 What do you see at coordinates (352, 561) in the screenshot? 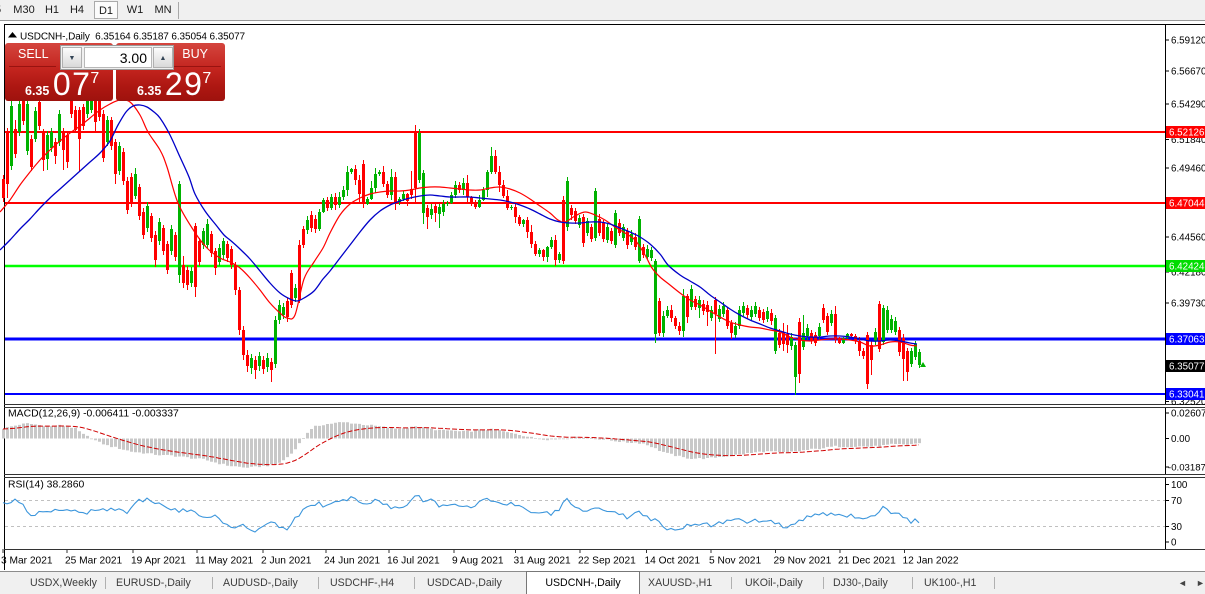
I see `svg-text: 24 Jun 2021` at bounding box center [352, 561].